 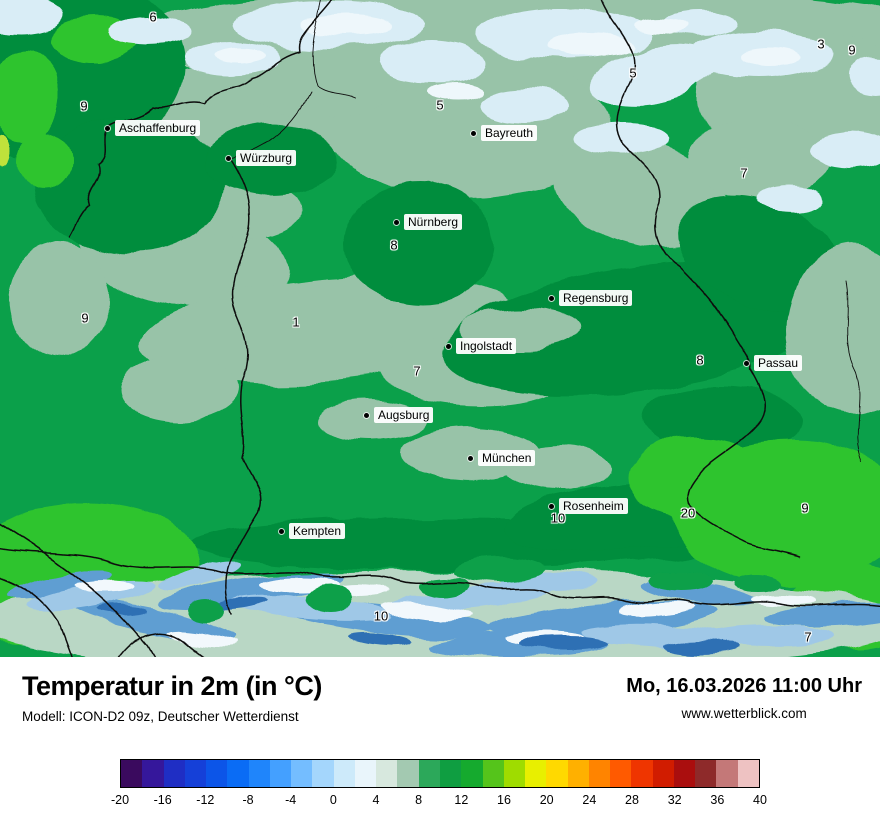 I want to click on colorbar-tick: -12, so click(x=205, y=800).